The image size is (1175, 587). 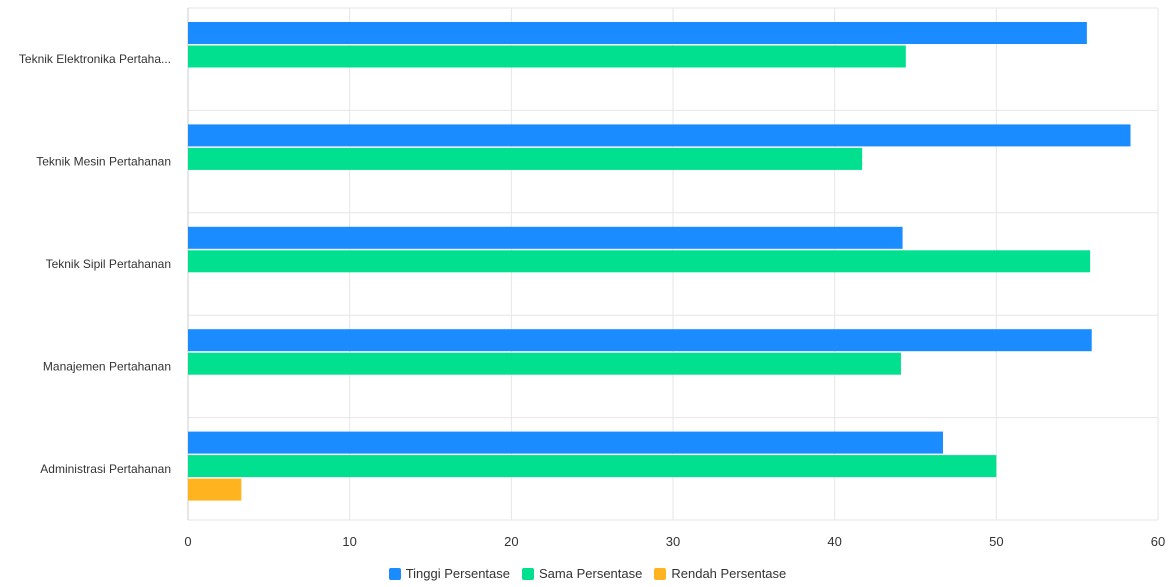 What do you see at coordinates (660, 573) in the screenshot?
I see `legend-swatch-rendah` at bounding box center [660, 573].